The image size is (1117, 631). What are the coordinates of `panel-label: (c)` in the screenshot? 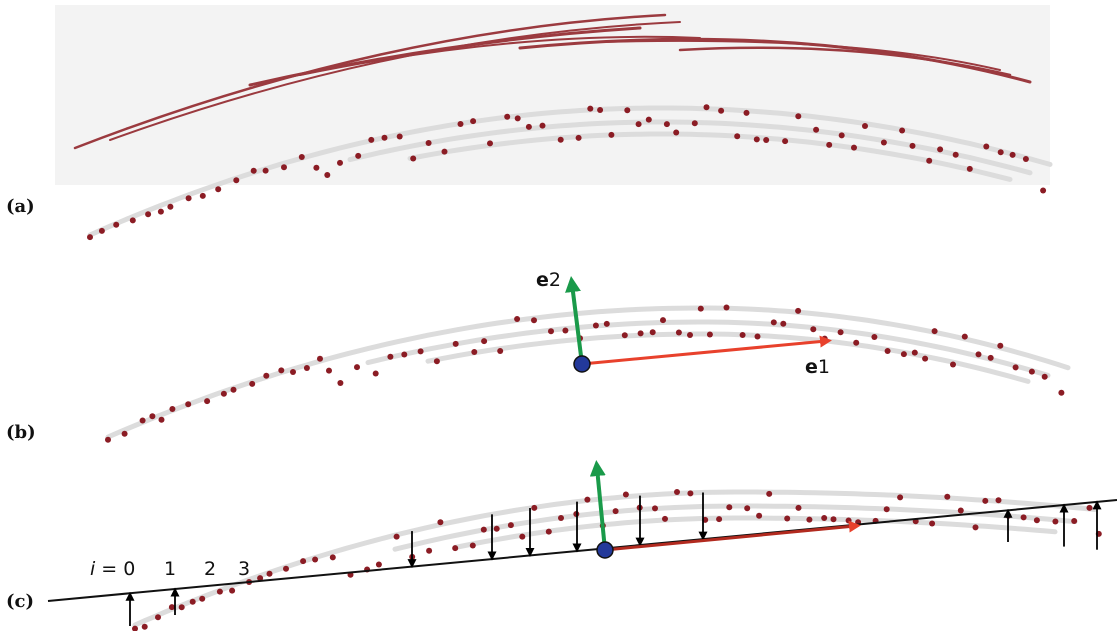 It's located at (20, 601).